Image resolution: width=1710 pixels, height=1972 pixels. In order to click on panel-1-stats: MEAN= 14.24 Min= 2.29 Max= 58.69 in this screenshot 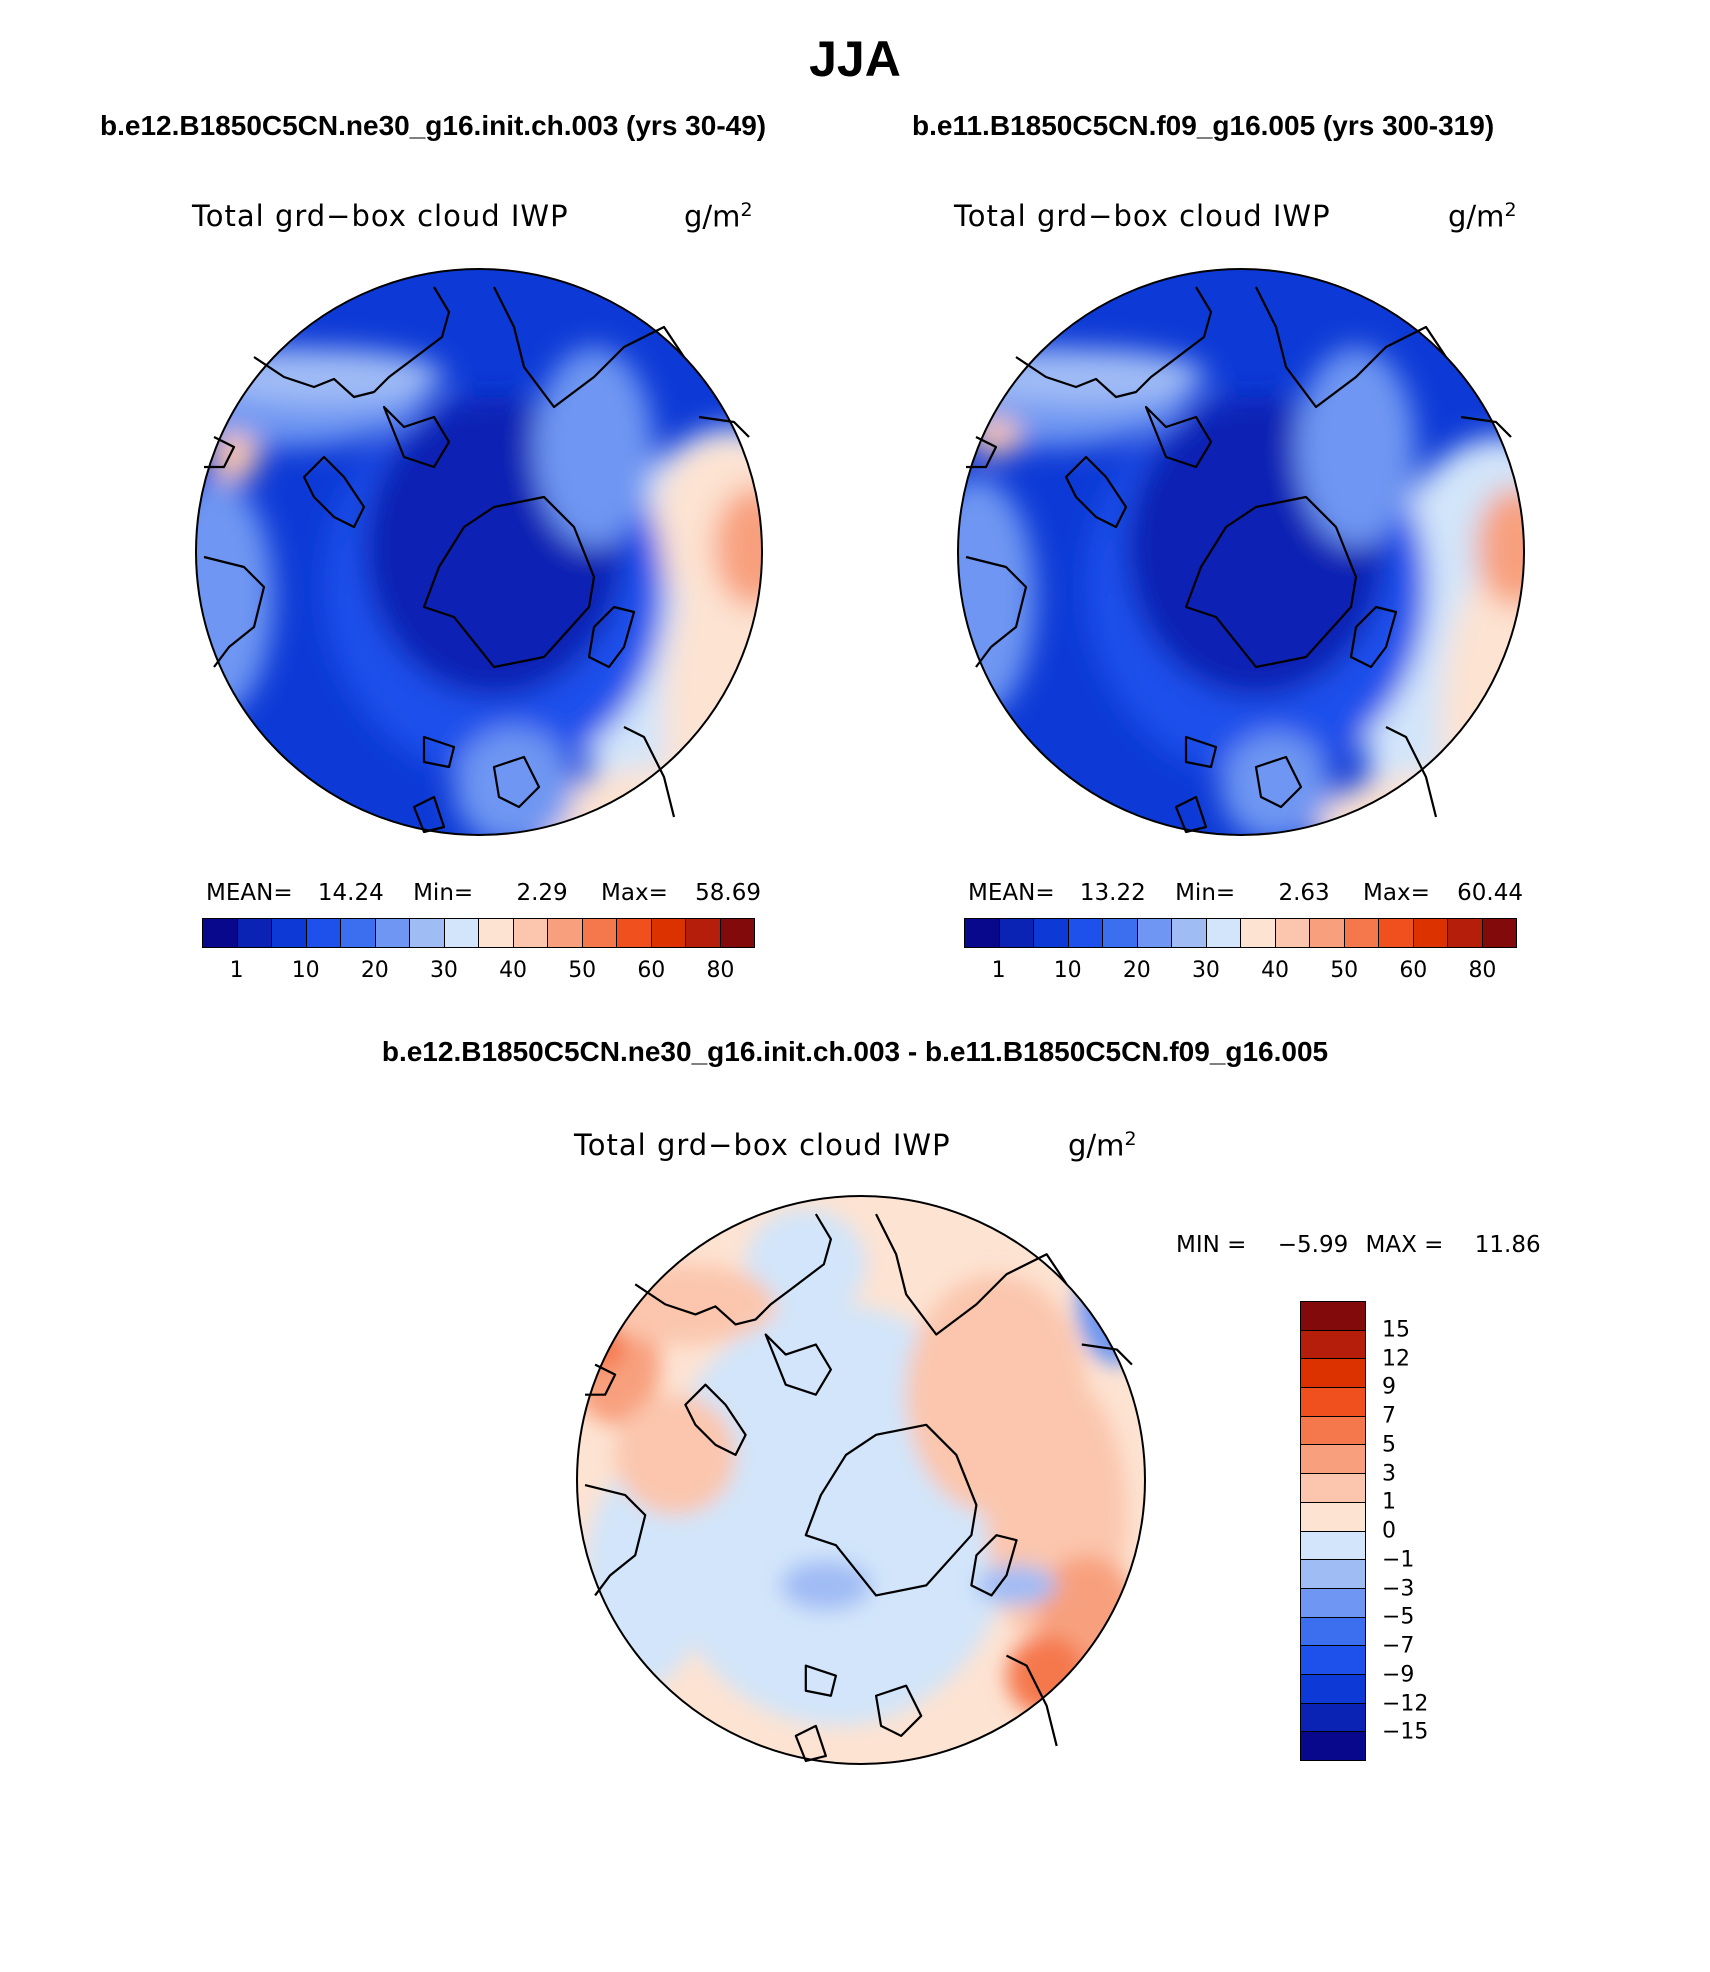, I will do `click(484, 893)`.